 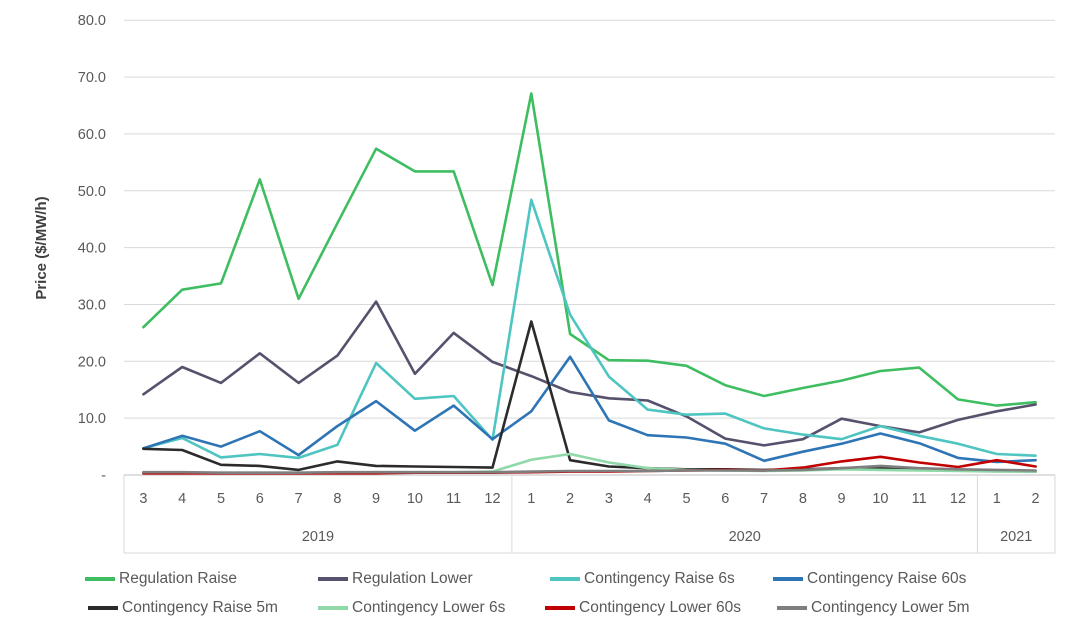 I want to click on legend-swatch-contingency-raise-60s, so click(x=788, y=579).